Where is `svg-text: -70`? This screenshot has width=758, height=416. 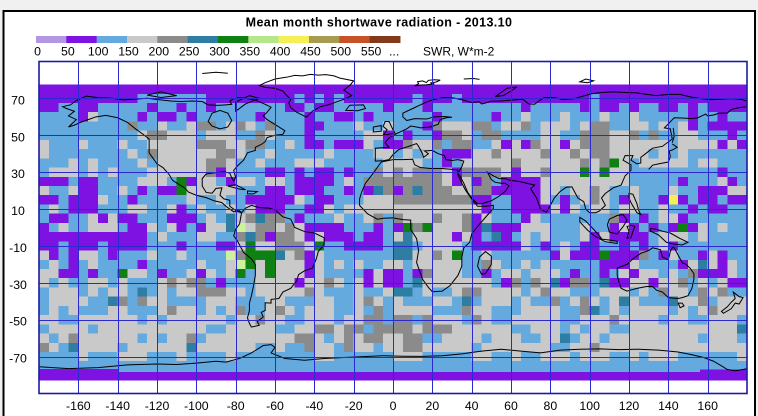 svg-text: -70 is located at coordinates (18, 359).